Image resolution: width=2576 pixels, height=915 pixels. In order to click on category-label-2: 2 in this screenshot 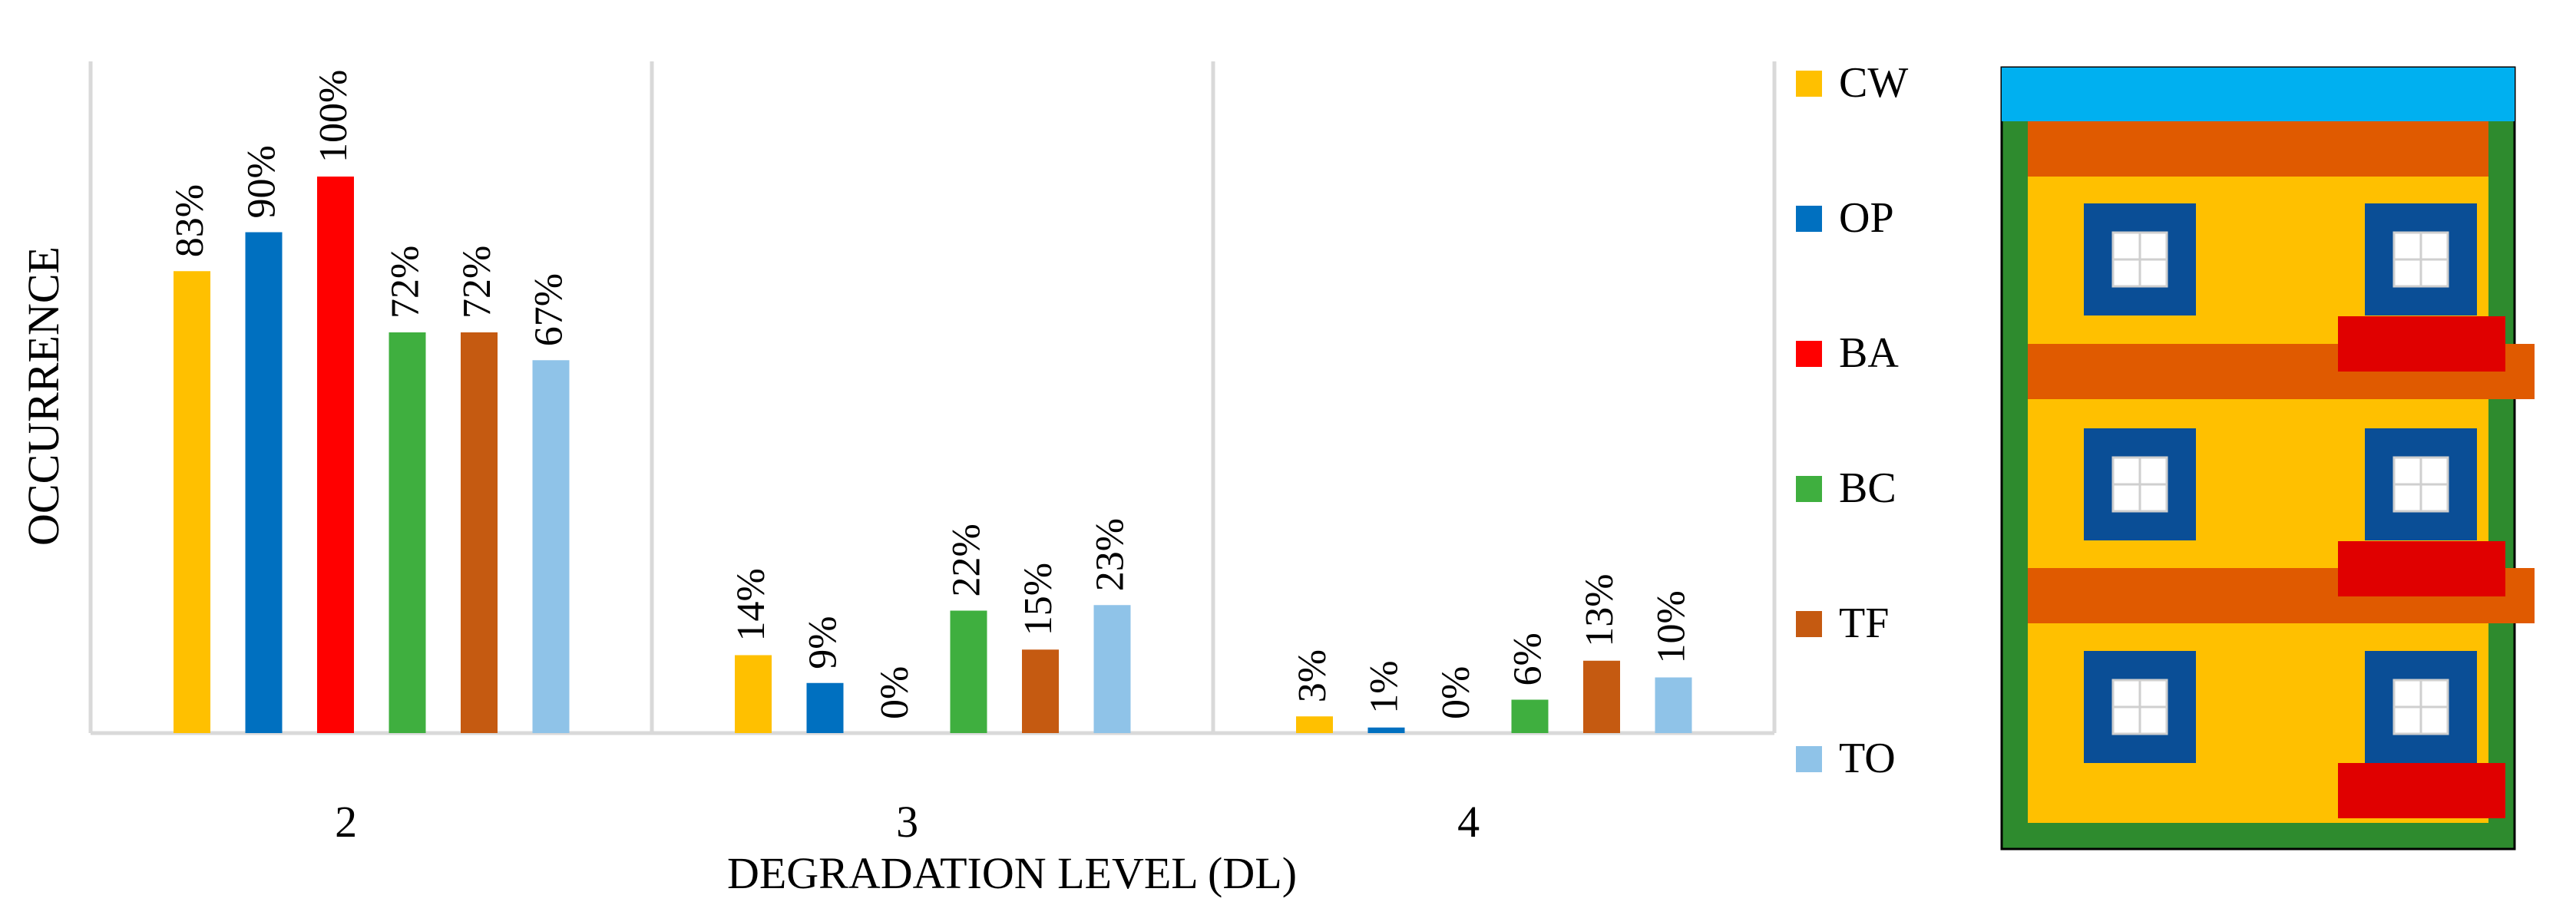, I will do `click(346, 822)`.